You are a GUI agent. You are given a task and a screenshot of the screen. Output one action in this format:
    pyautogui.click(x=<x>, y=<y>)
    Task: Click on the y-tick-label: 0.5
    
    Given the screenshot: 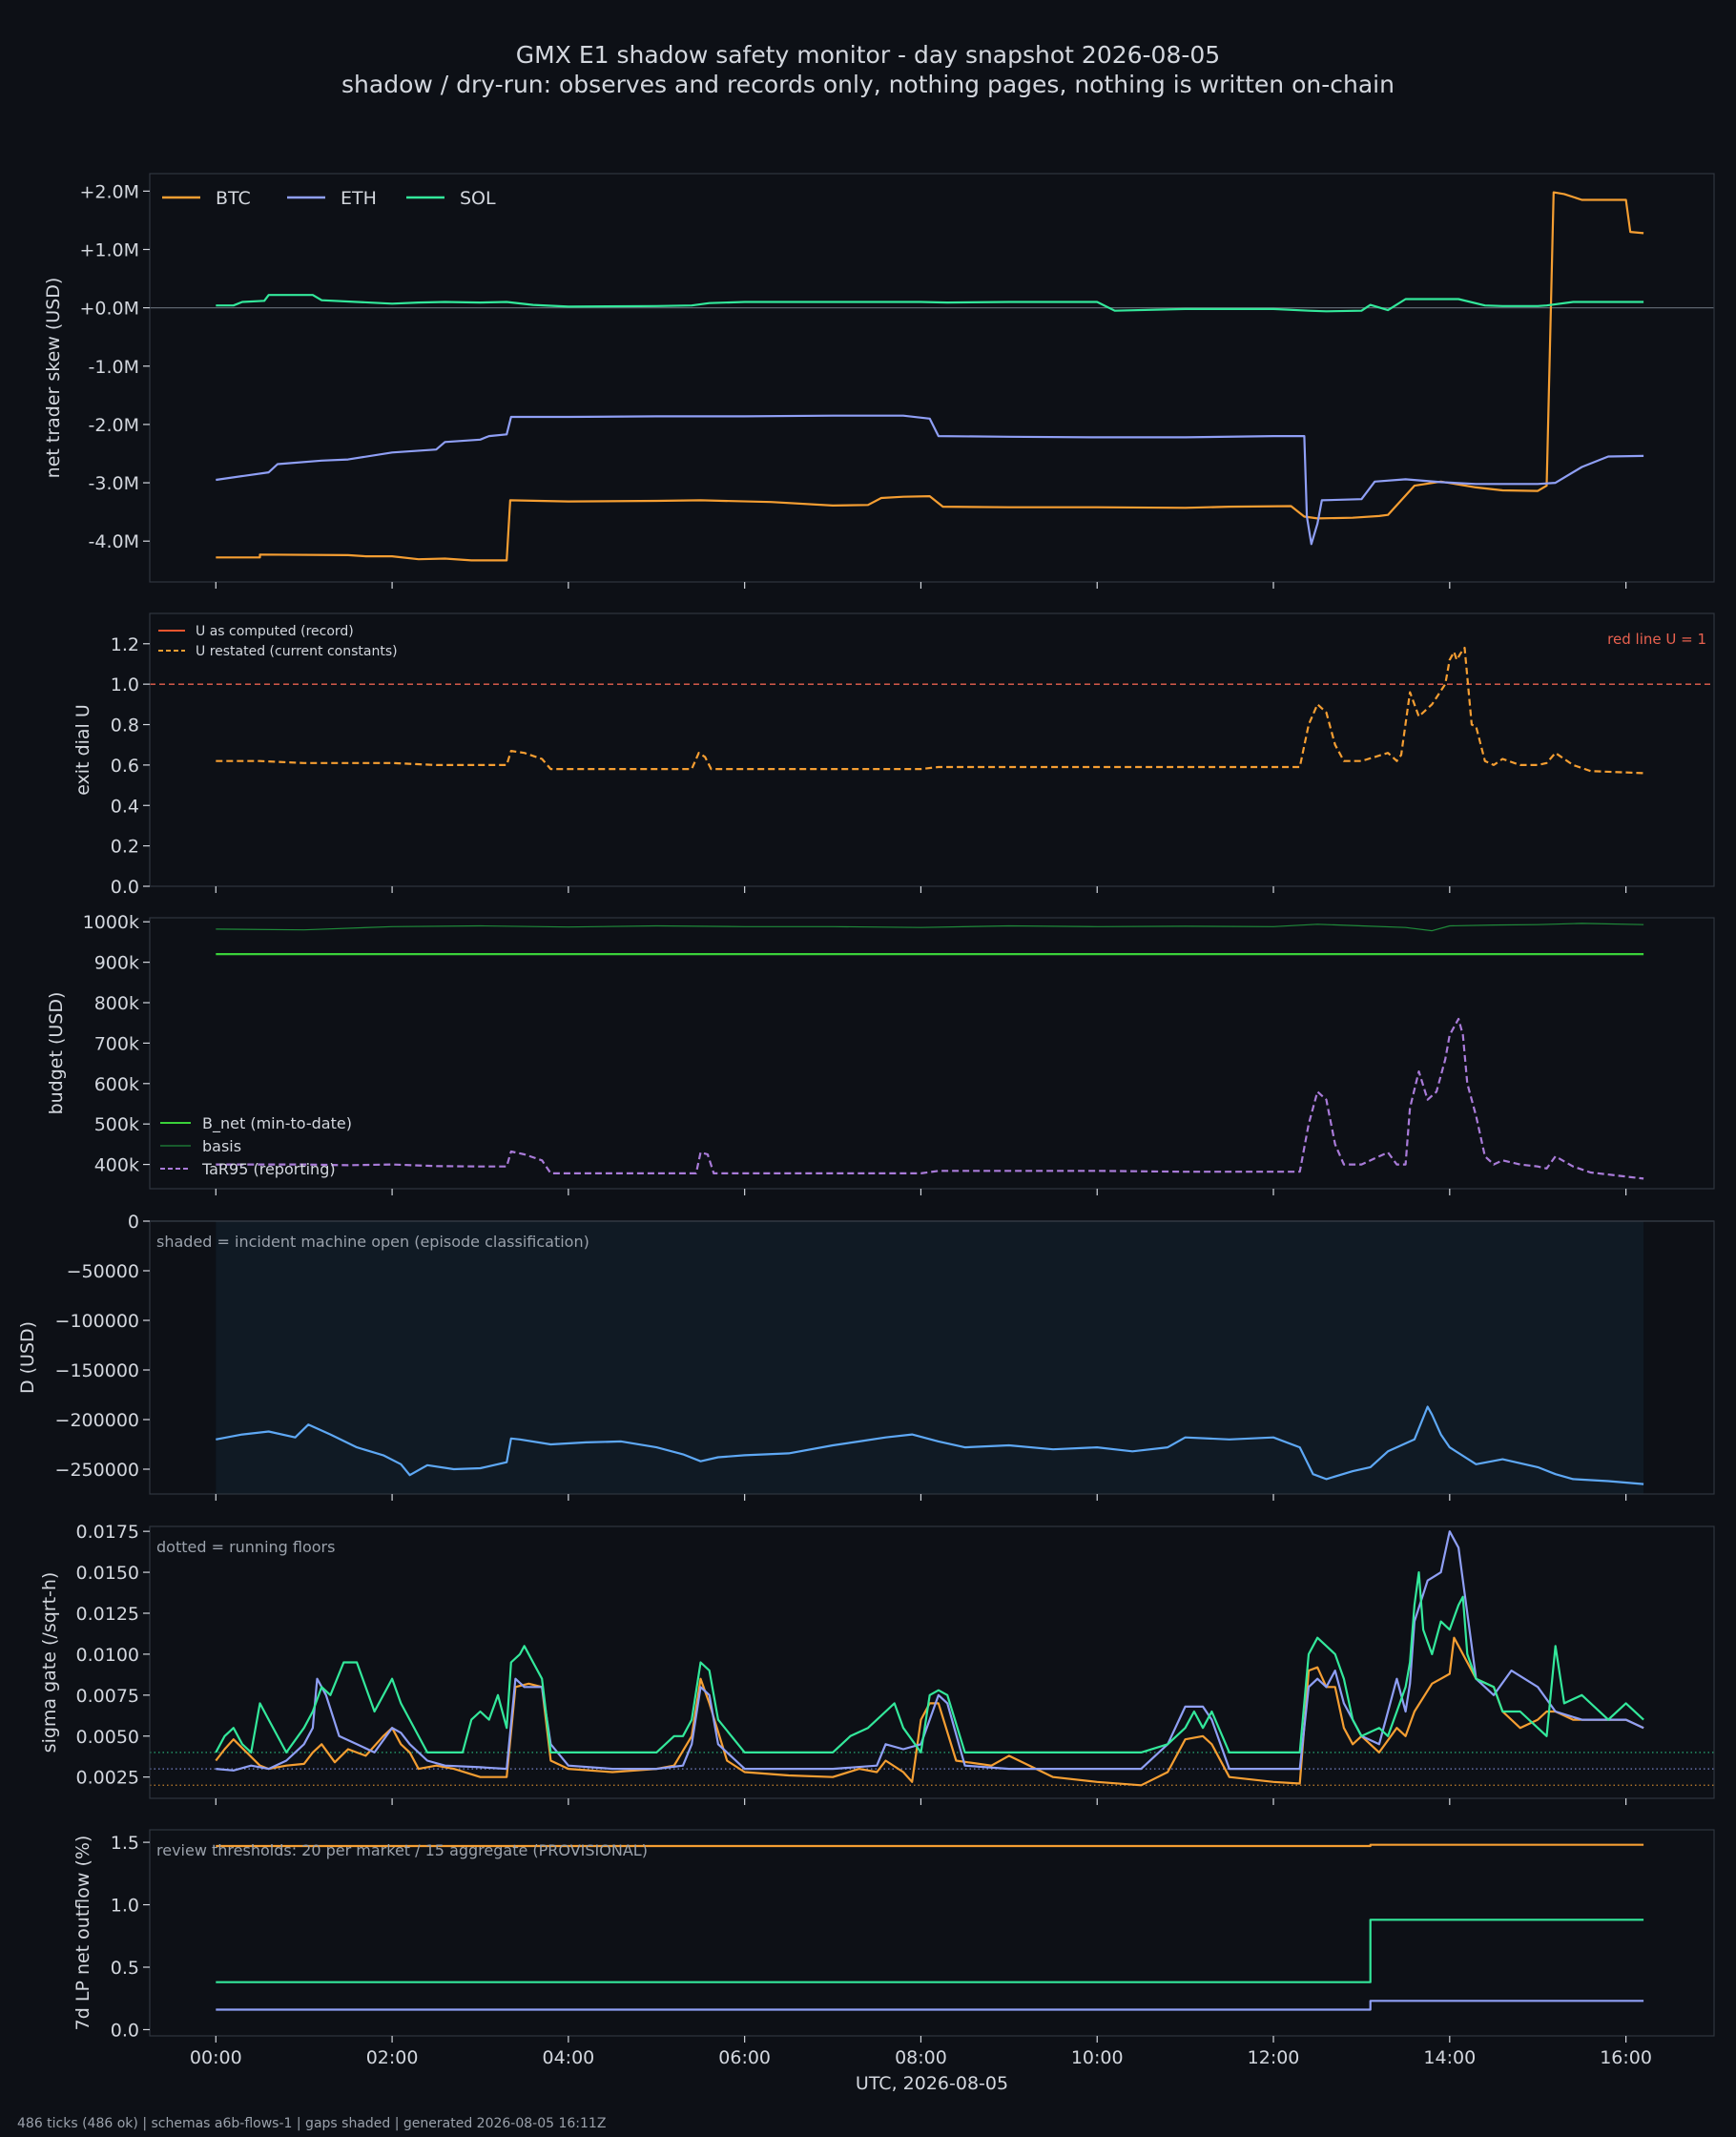 What is the action you would take?
    pyautogui.click(x=125, y=1968)
    